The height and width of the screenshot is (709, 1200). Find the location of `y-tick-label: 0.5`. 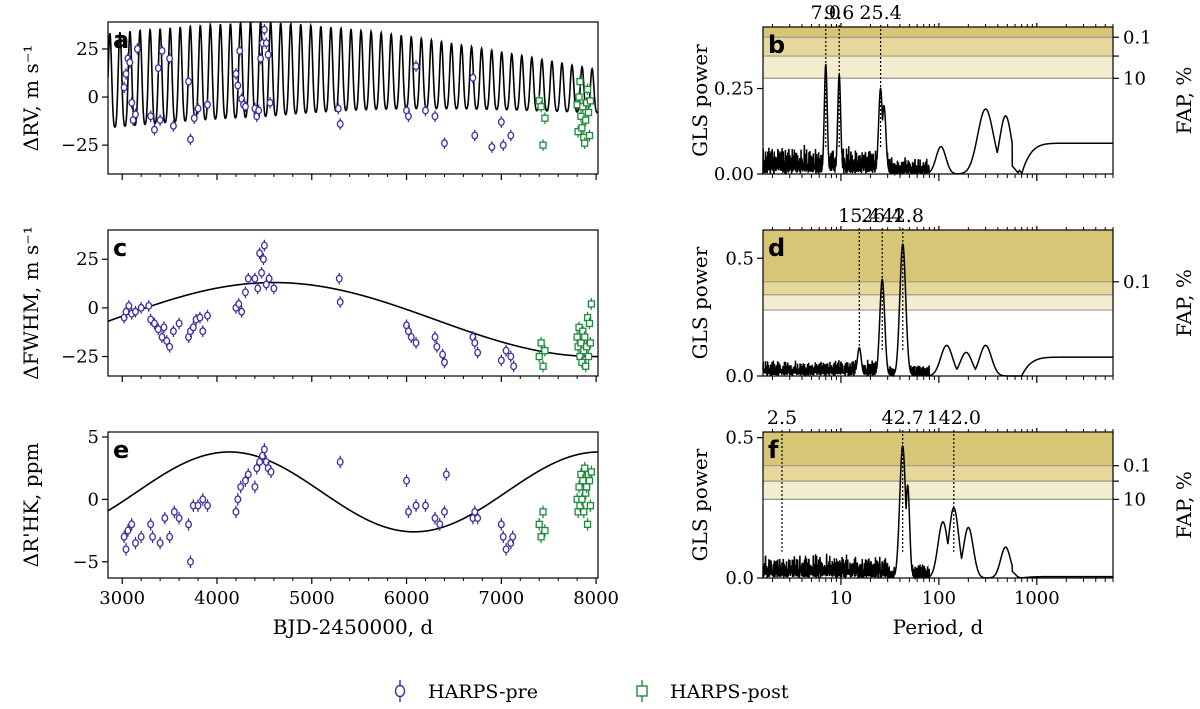

y-tick-label: 0.5 is located at coordinates (739, 438).